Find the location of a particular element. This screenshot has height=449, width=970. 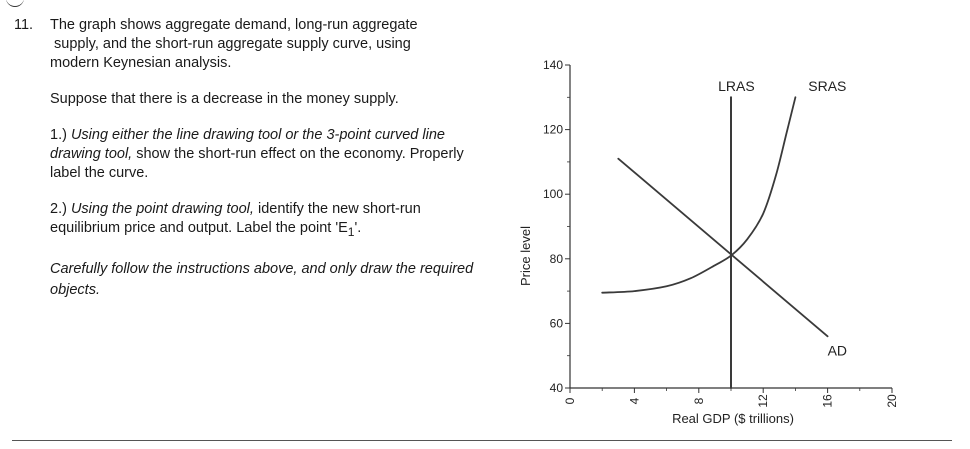

x-tick-label: 8 is located at coordinates (699, 400).